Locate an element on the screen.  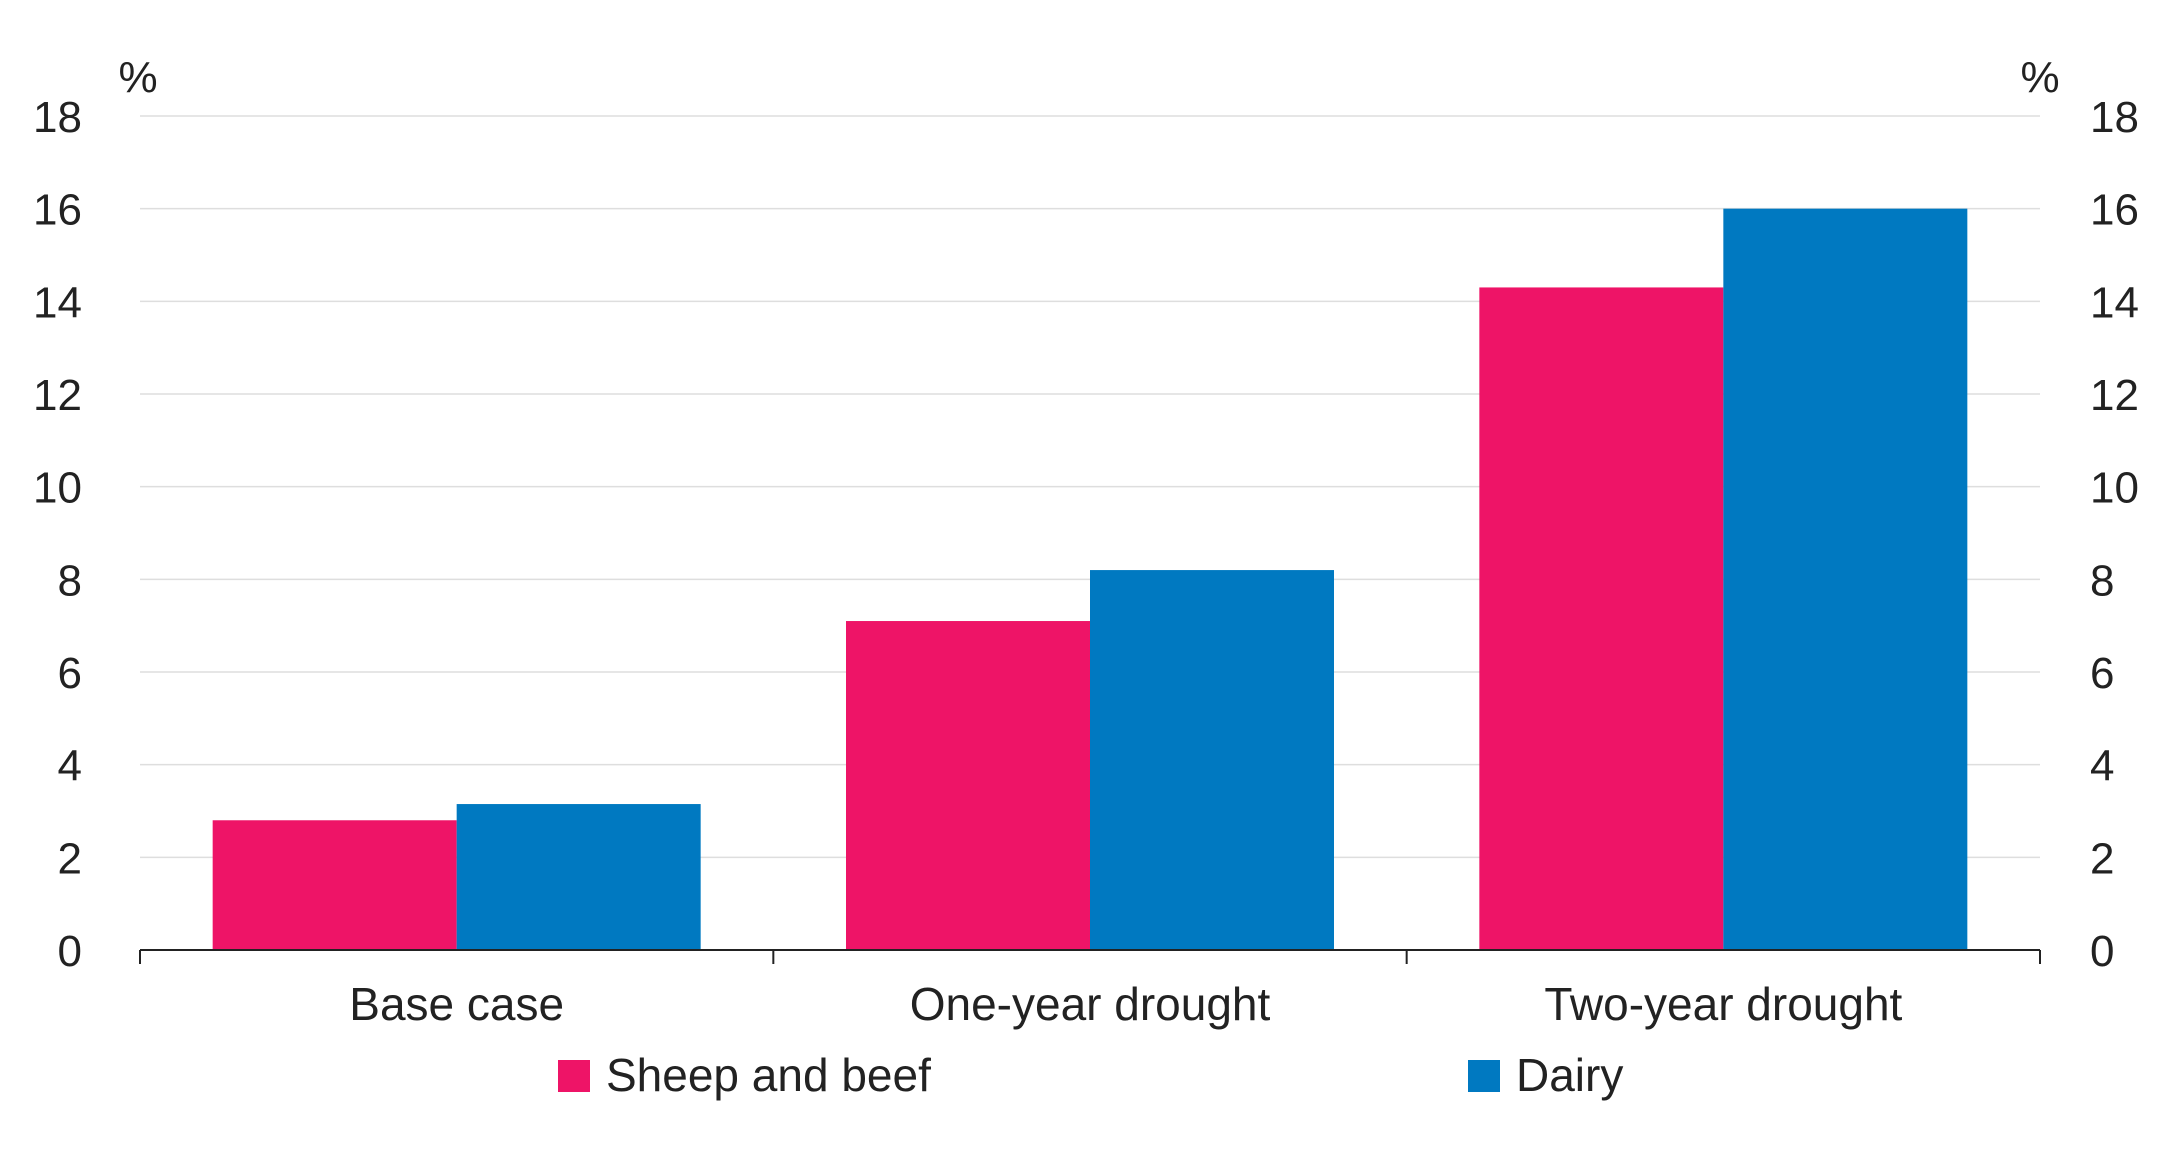
y-tick-label-right: 6 is located at coordinates (2102, 673).